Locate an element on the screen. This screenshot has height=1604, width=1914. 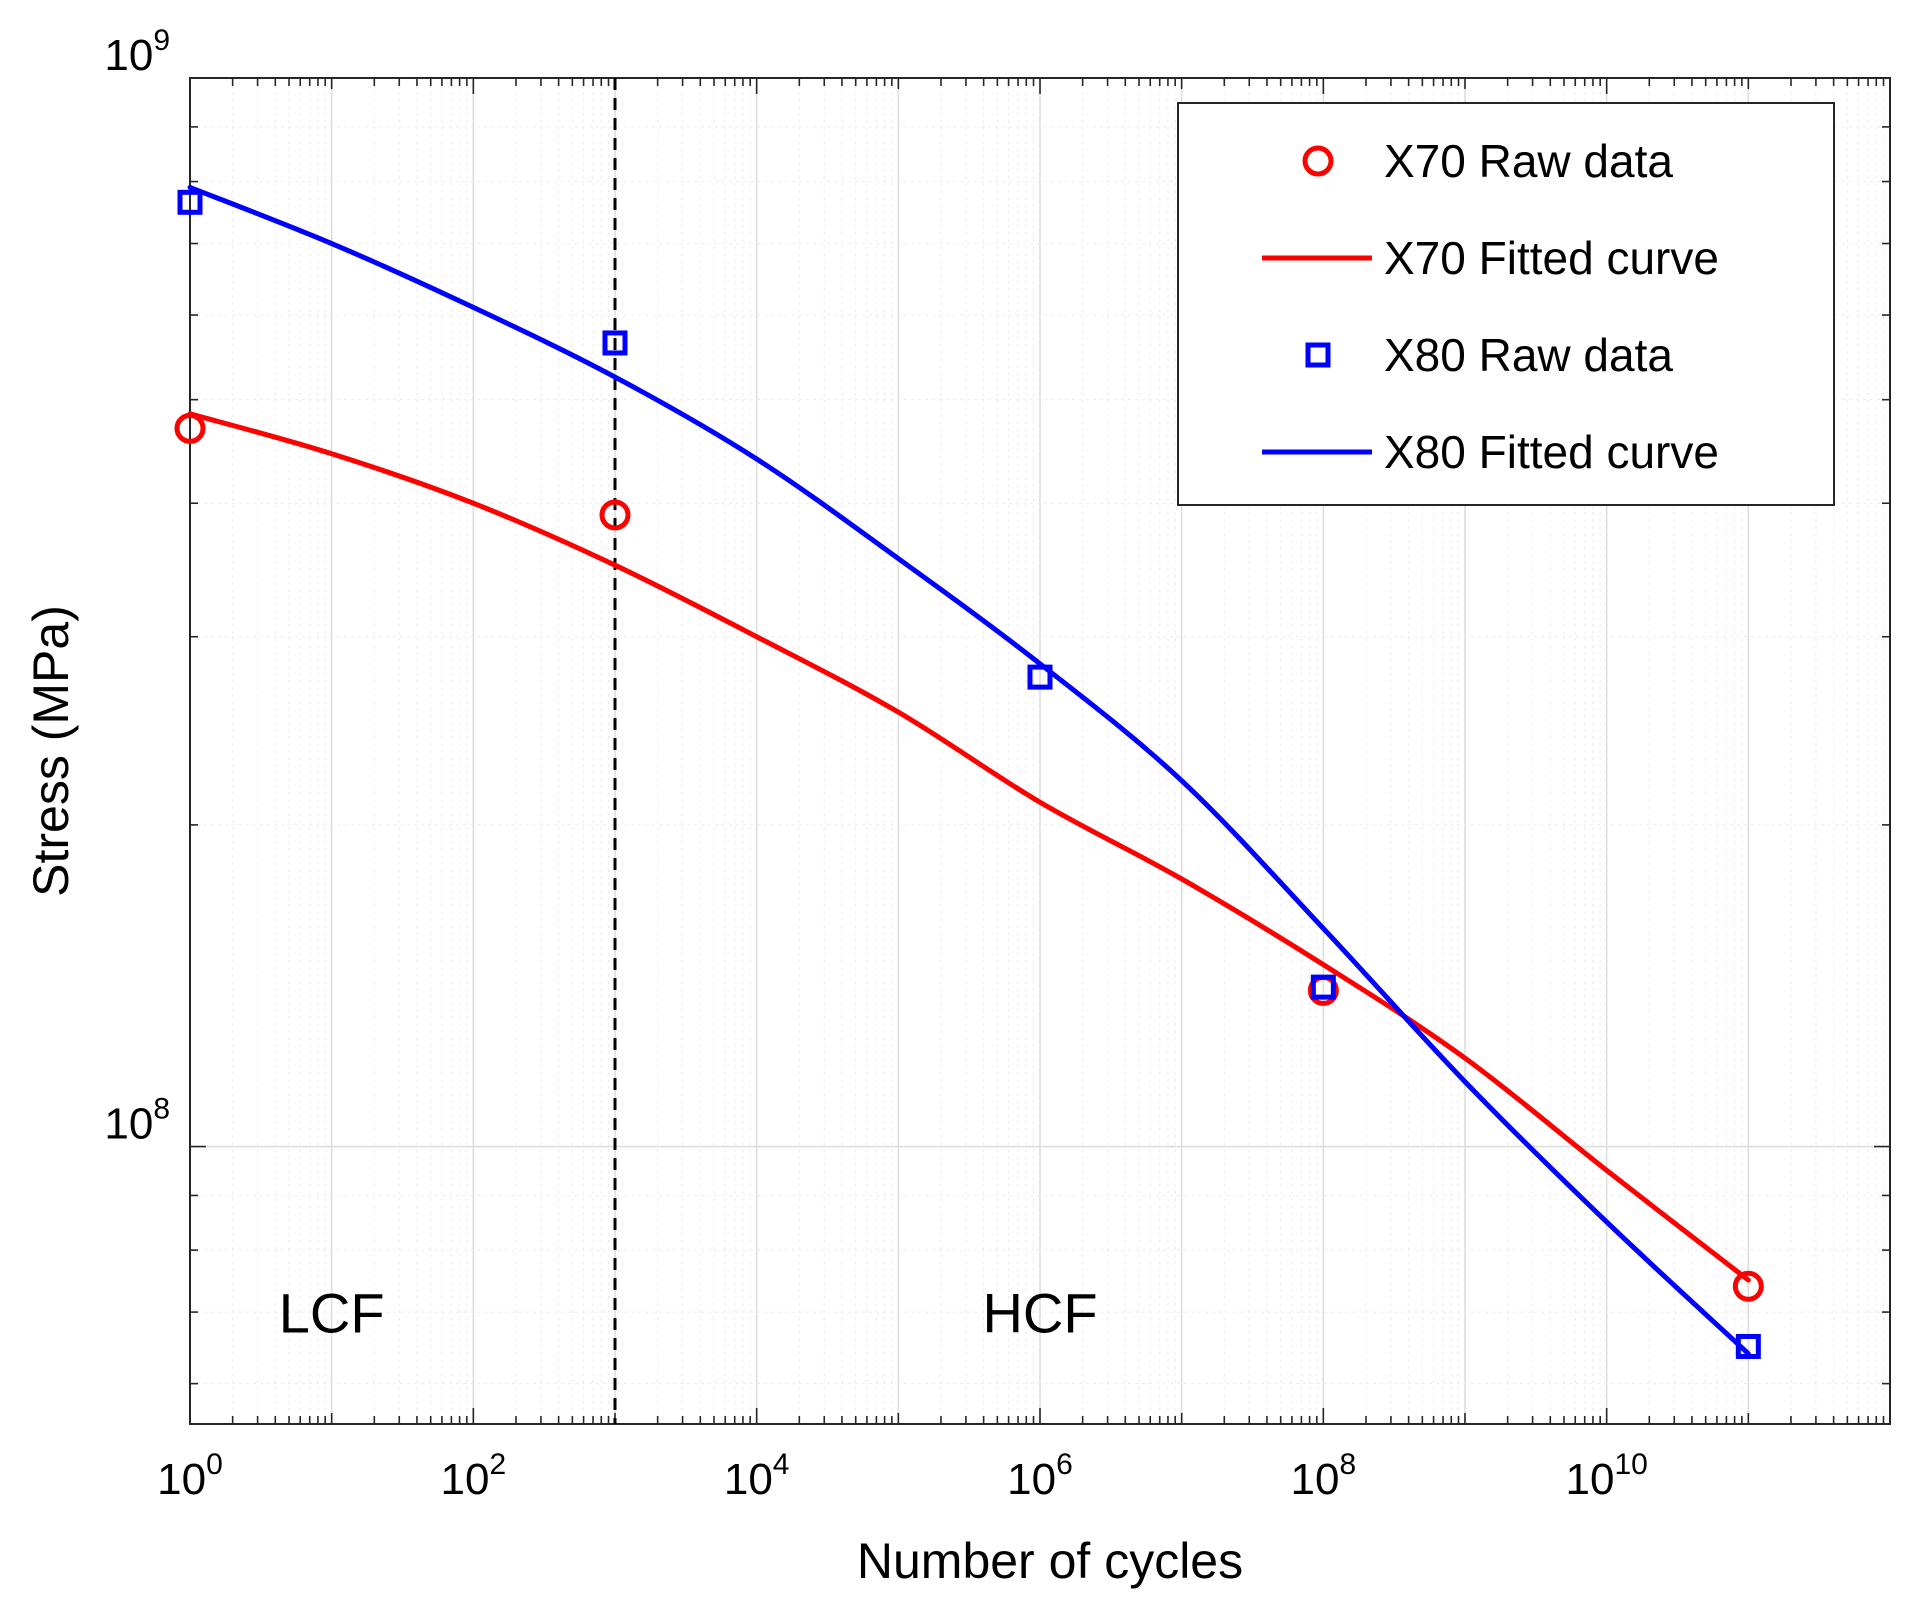
legend-label-x80-fitted-curve: X80 Fitted curve is located at coordinates (1551, 452).